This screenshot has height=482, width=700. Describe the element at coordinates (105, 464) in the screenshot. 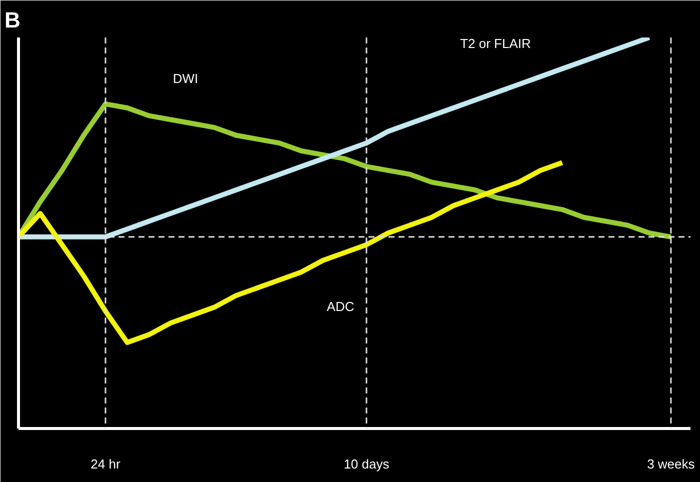

I see `x-tick-label: 24 hr` at that location.